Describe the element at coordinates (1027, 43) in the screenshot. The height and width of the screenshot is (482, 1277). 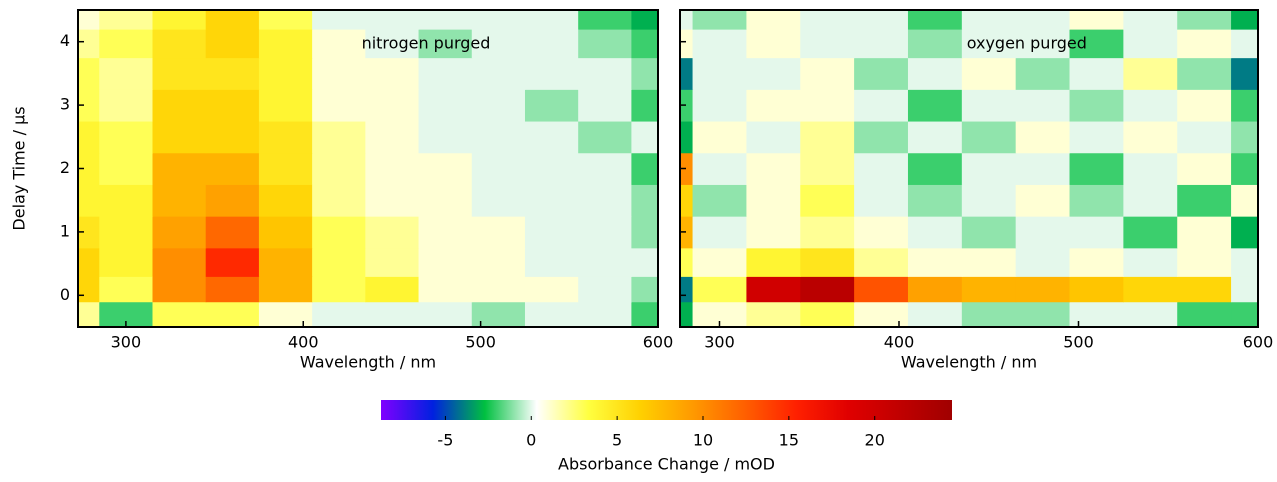
I see `annotation: oxygen purged` at that location.